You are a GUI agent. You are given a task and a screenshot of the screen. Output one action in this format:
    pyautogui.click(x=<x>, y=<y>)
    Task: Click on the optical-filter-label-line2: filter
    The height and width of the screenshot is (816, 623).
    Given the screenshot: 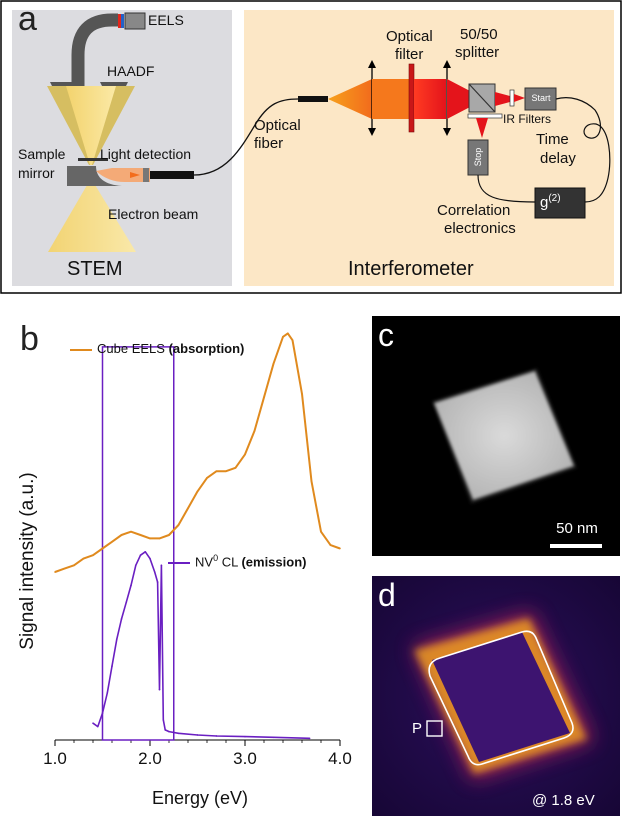 What is the action you would take?
    pyautogui.click(x=409, y=54)
    